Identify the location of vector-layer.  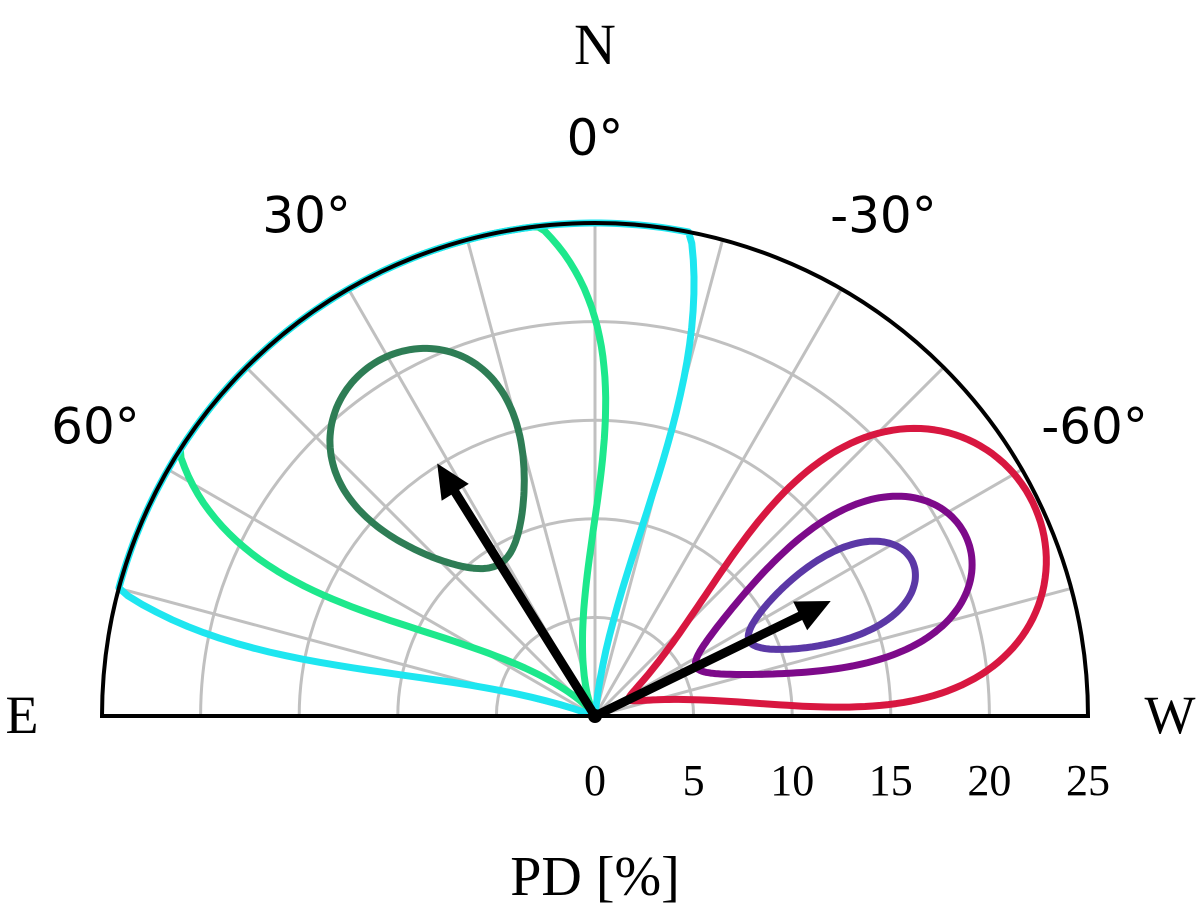
(634, 593).